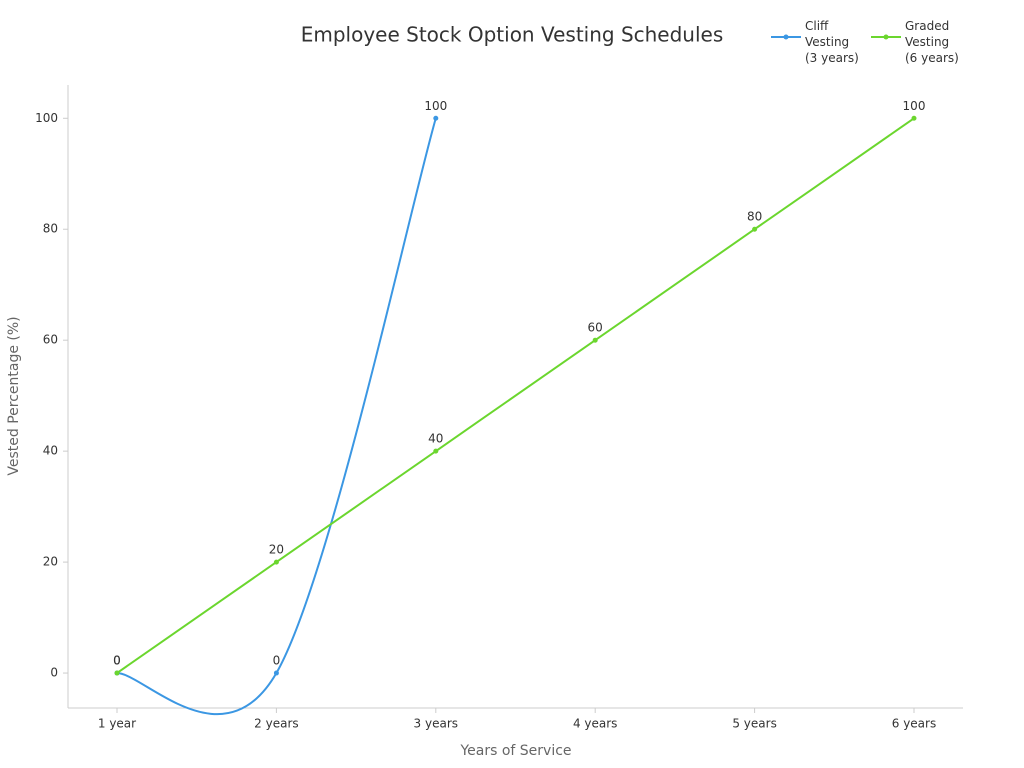 This screenshot has height=768, width=1024. I want to click on x-tick-label: 5 years, so click(754, 724).